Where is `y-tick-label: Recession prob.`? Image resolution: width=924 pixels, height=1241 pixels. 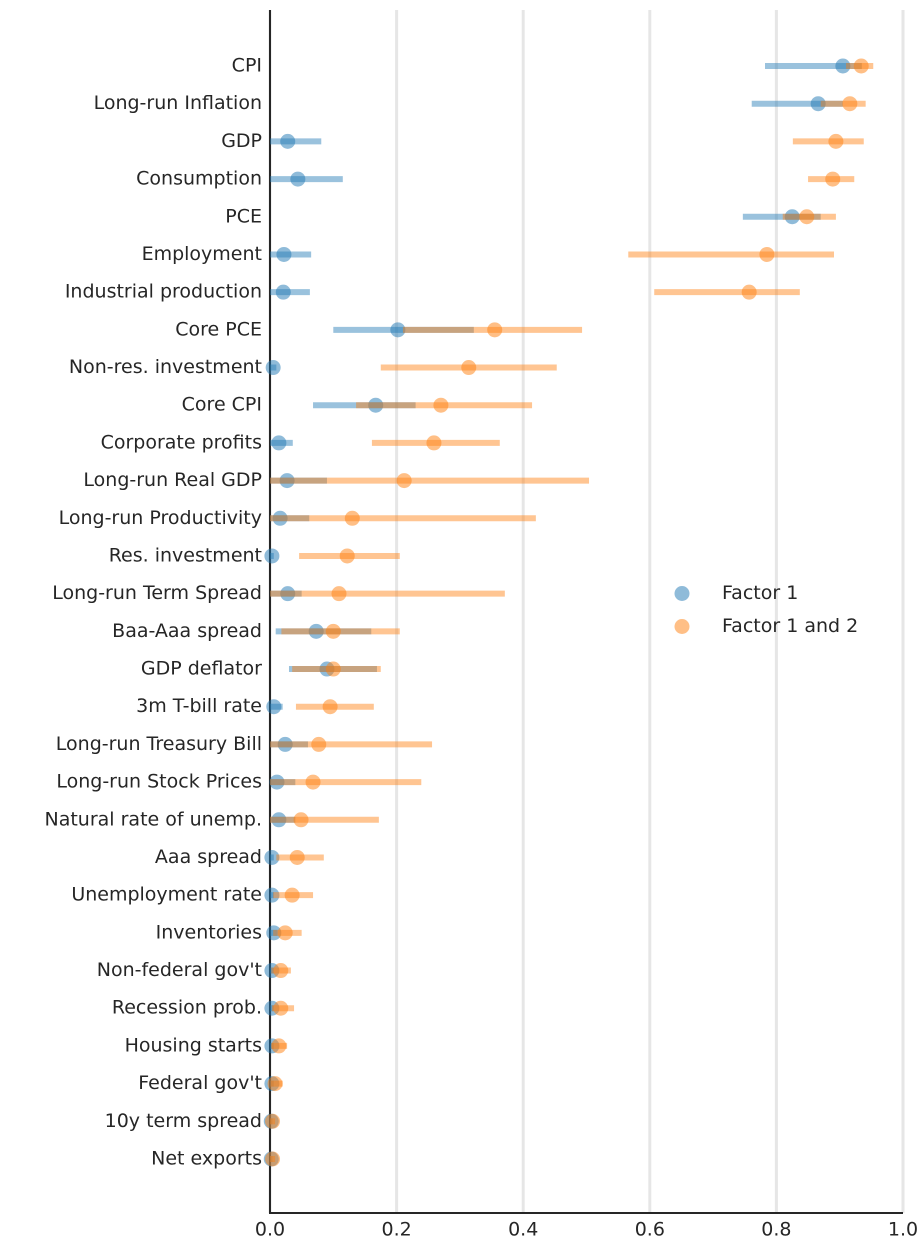 y-tick-label: Recession prob. is located at coordinates (187, 1008).